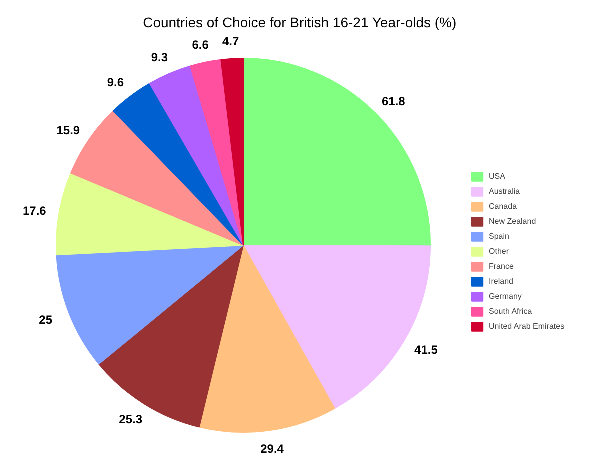 The image size is (599, 462). Describe the element at coordinates (510, 311) in the screenshot. I see `legend-label: South Africa` at that location.